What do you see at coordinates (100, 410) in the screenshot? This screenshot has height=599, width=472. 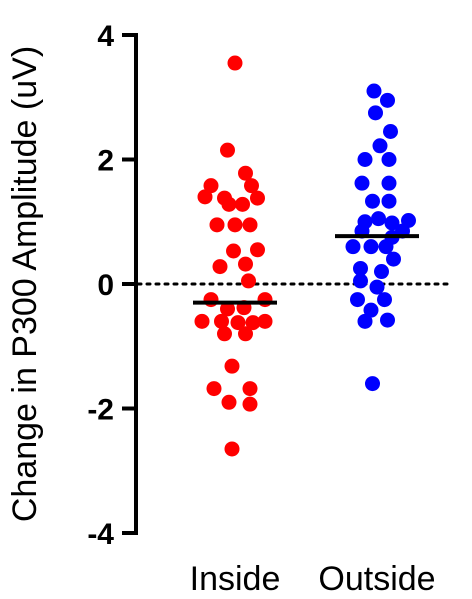 I see `y-tick-label: -2` at bounding box center [100, 410].